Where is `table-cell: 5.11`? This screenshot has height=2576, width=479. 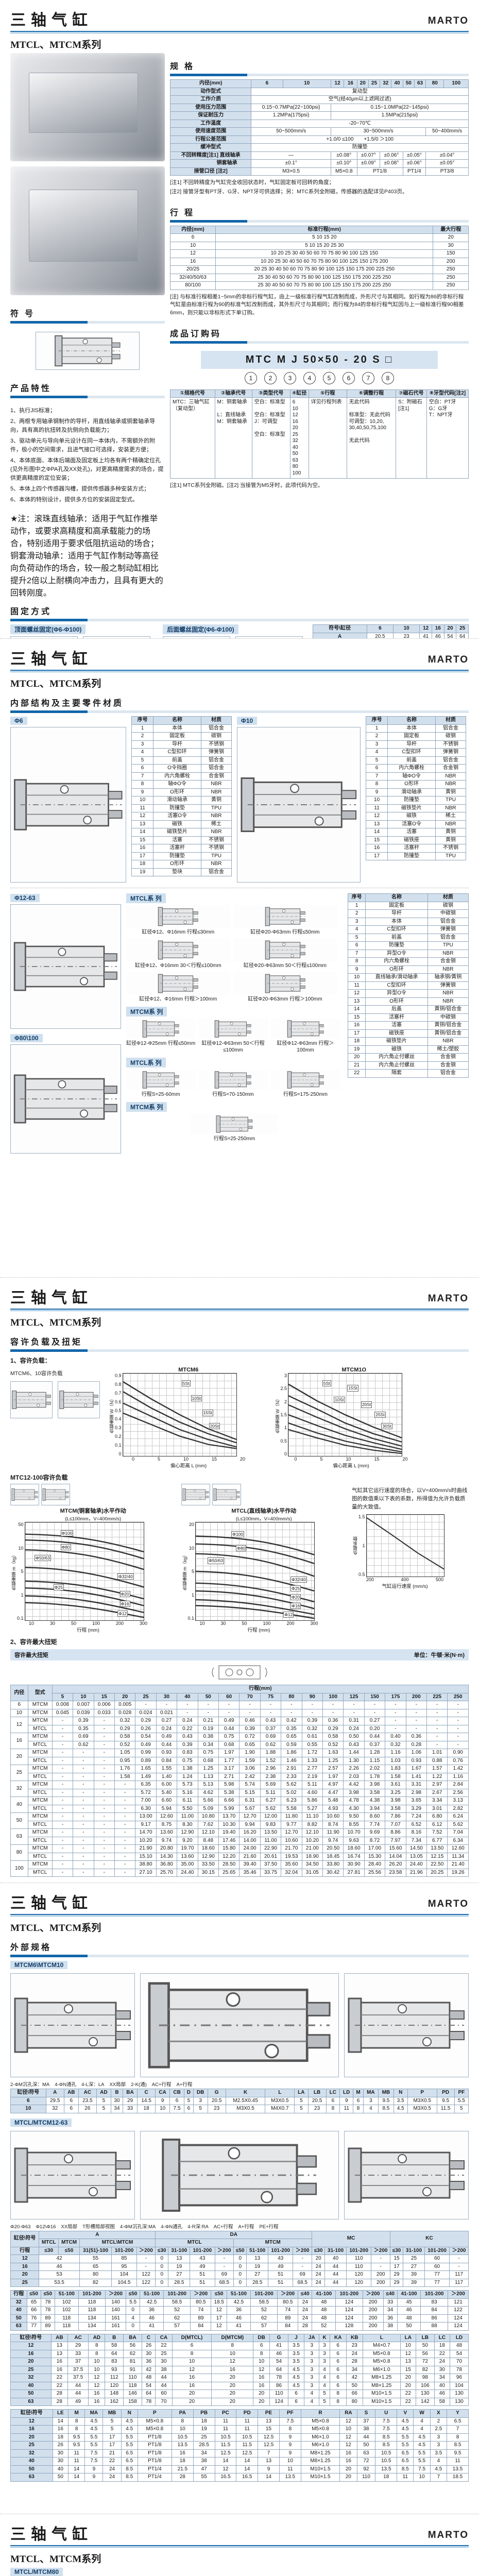 table-cell: 5.11 is located at coordinates (271, 1792).